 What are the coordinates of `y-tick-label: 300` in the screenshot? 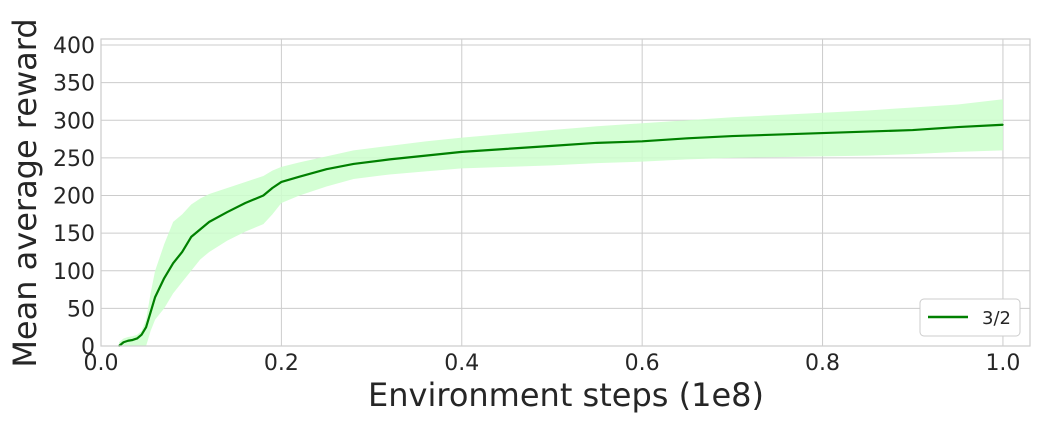 It's located at (74, 121).